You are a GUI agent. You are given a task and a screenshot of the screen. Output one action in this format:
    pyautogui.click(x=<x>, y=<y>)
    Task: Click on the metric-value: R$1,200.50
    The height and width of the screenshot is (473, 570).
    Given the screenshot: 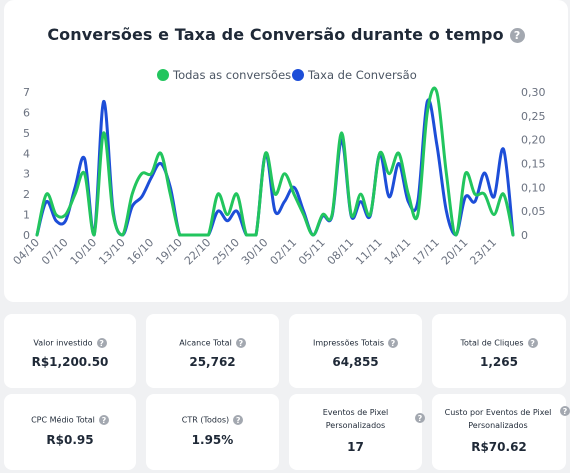 What is the action you would take?
    pyautogui.click(x=70, y=362)
    